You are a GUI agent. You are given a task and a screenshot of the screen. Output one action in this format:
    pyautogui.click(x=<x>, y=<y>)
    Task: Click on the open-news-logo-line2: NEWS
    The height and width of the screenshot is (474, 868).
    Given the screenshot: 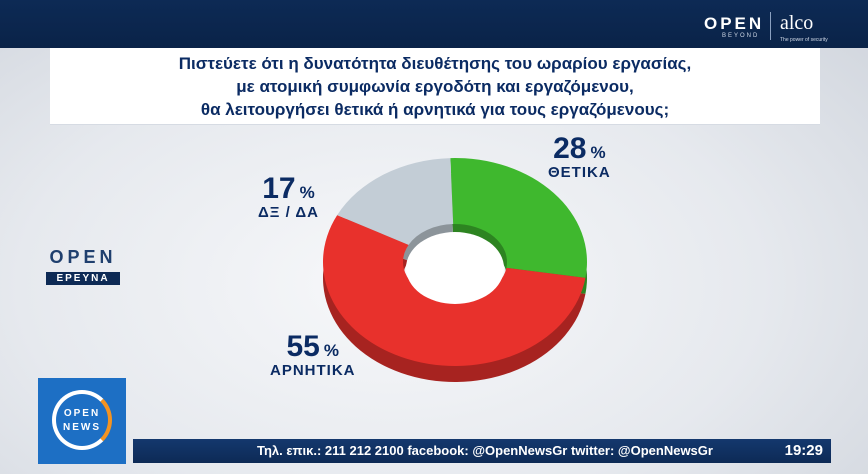 What is the action you would take?
    pyautogui.click(x=82, y=427)
    